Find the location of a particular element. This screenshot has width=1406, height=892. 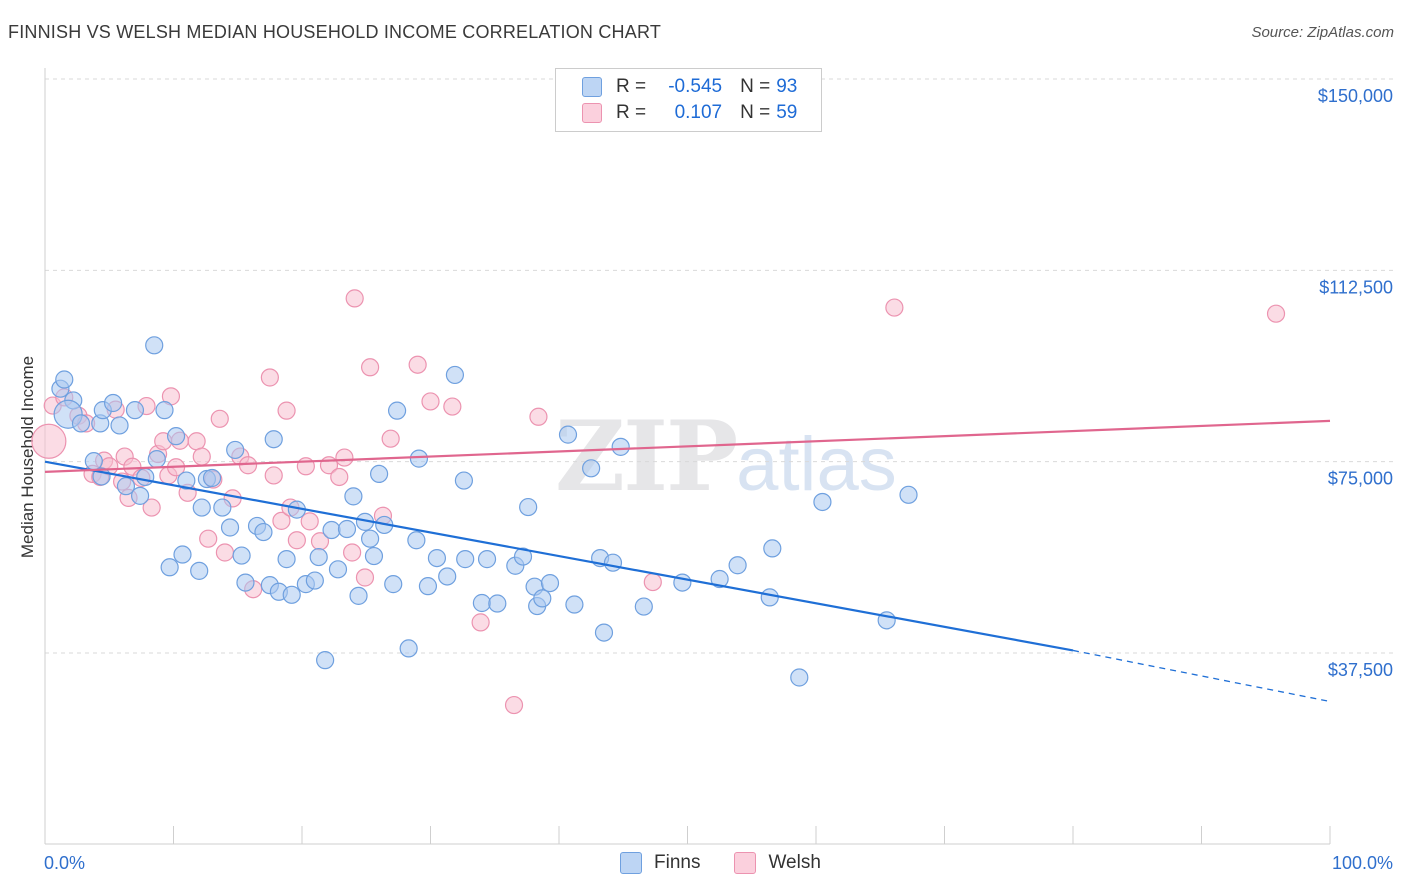

welsh-n-label: N = is located at coordinates (755, 112).